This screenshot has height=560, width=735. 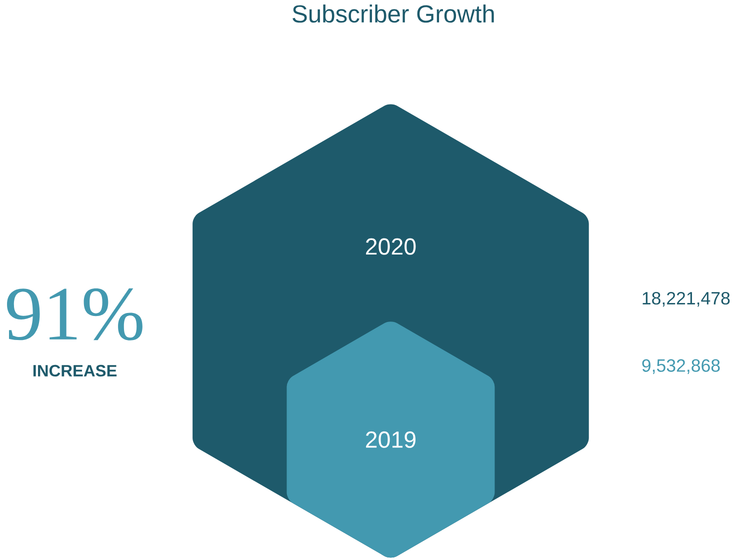 What do you see at coordinates (391, 246) in the screenshot?
I see `category-label: 2020` at bounding box center [391, 246].